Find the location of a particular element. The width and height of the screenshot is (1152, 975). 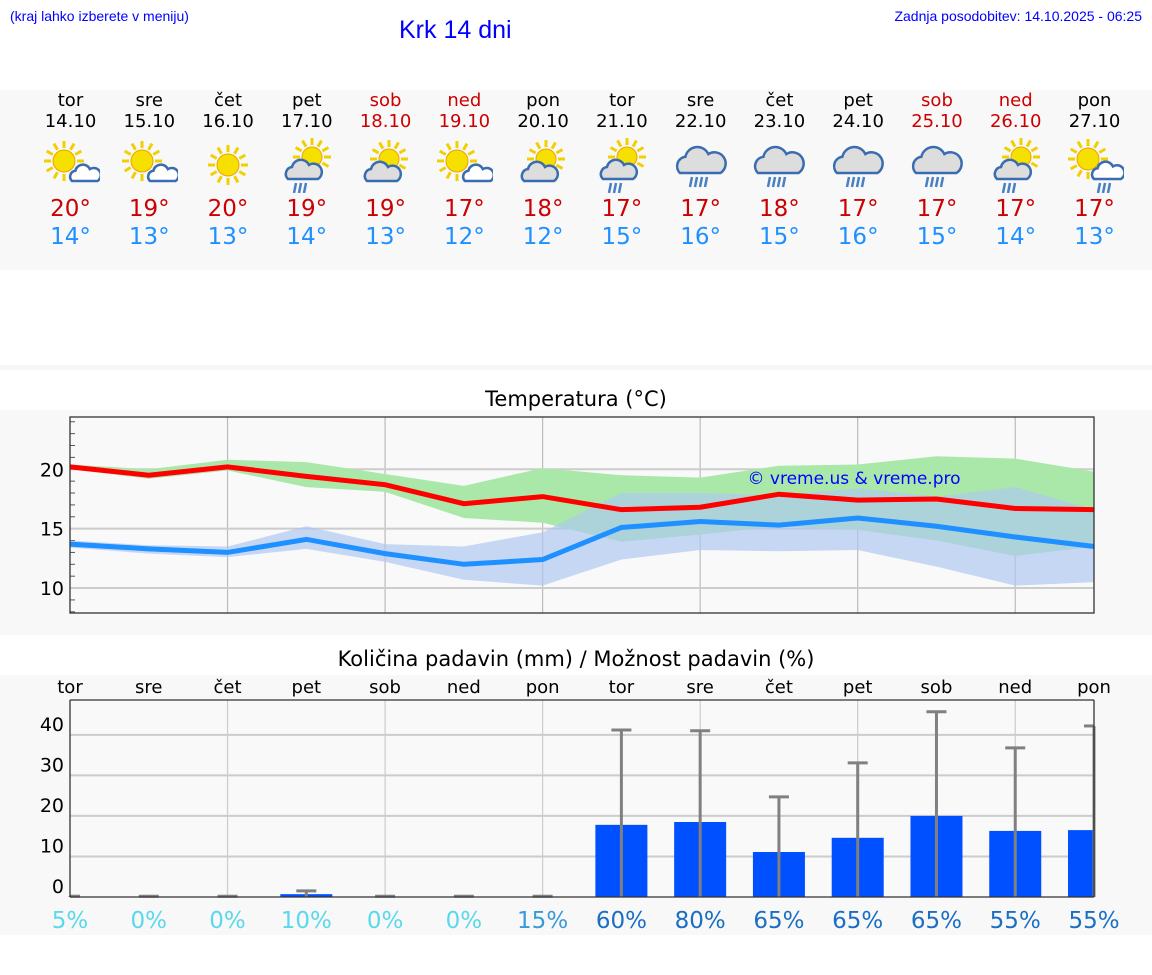

min-range-band is located at coordinates (582, 536).